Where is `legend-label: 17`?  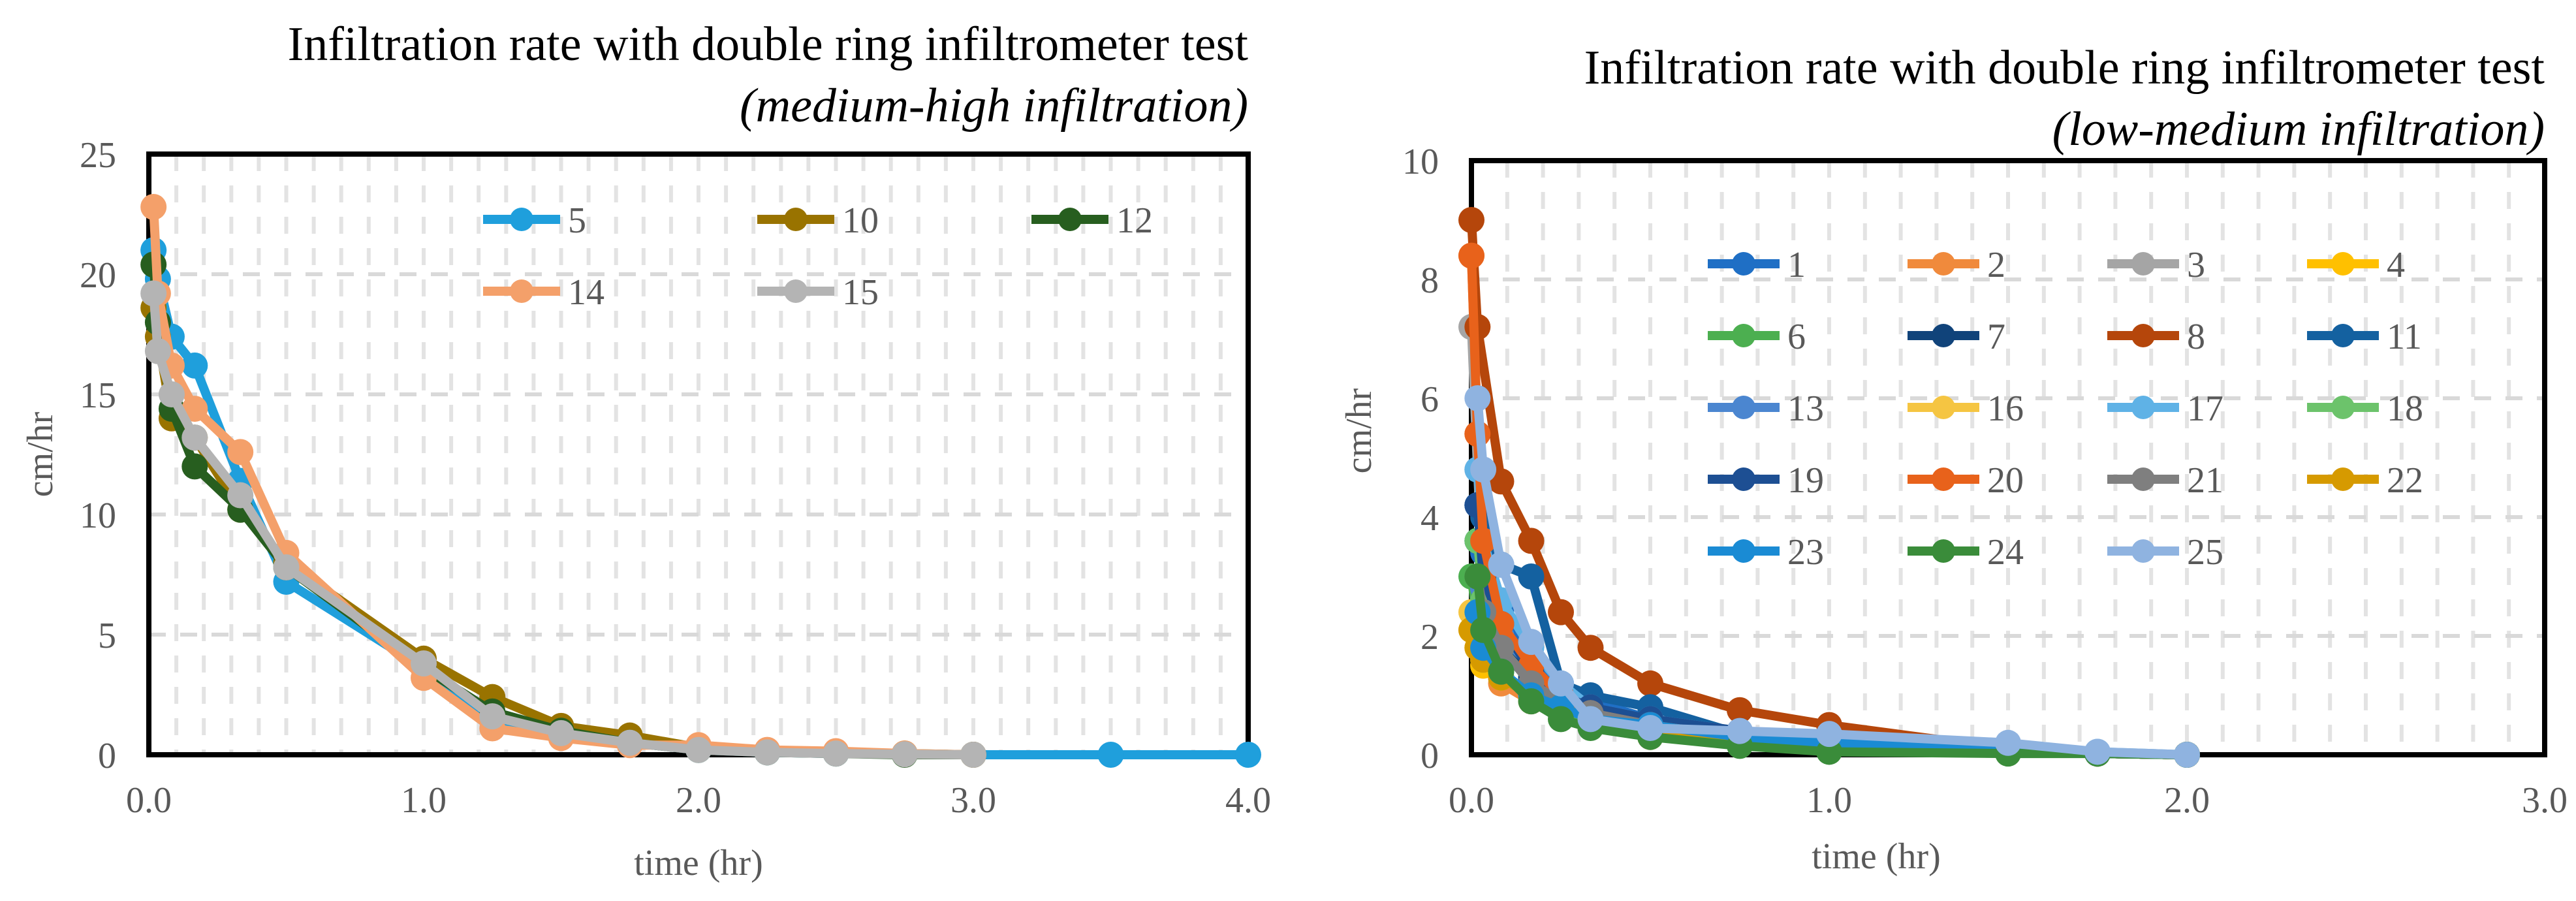
legend-label: 17 is located at coordinates (2205, 408).